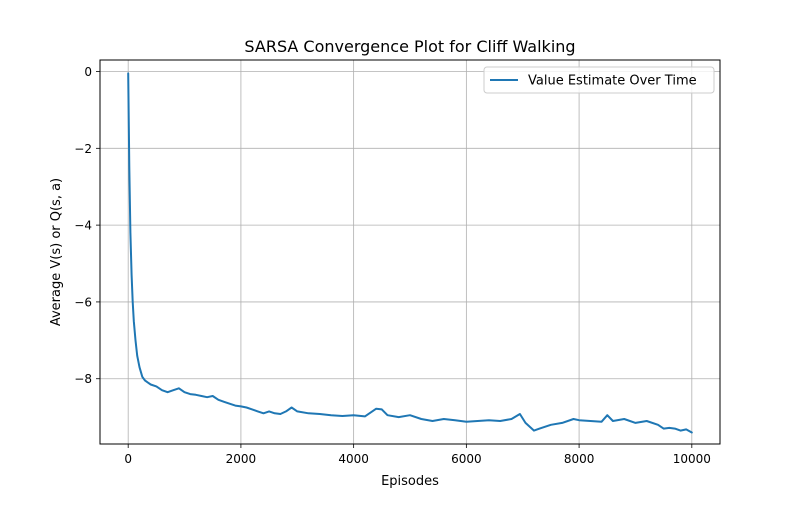 Image resolution: width=800 pixels, height=505 pixels. What do you see at coordinates (83, 149) in the screenshot?
I see `y-tick-label: −2` at bounding box center [83, 149].